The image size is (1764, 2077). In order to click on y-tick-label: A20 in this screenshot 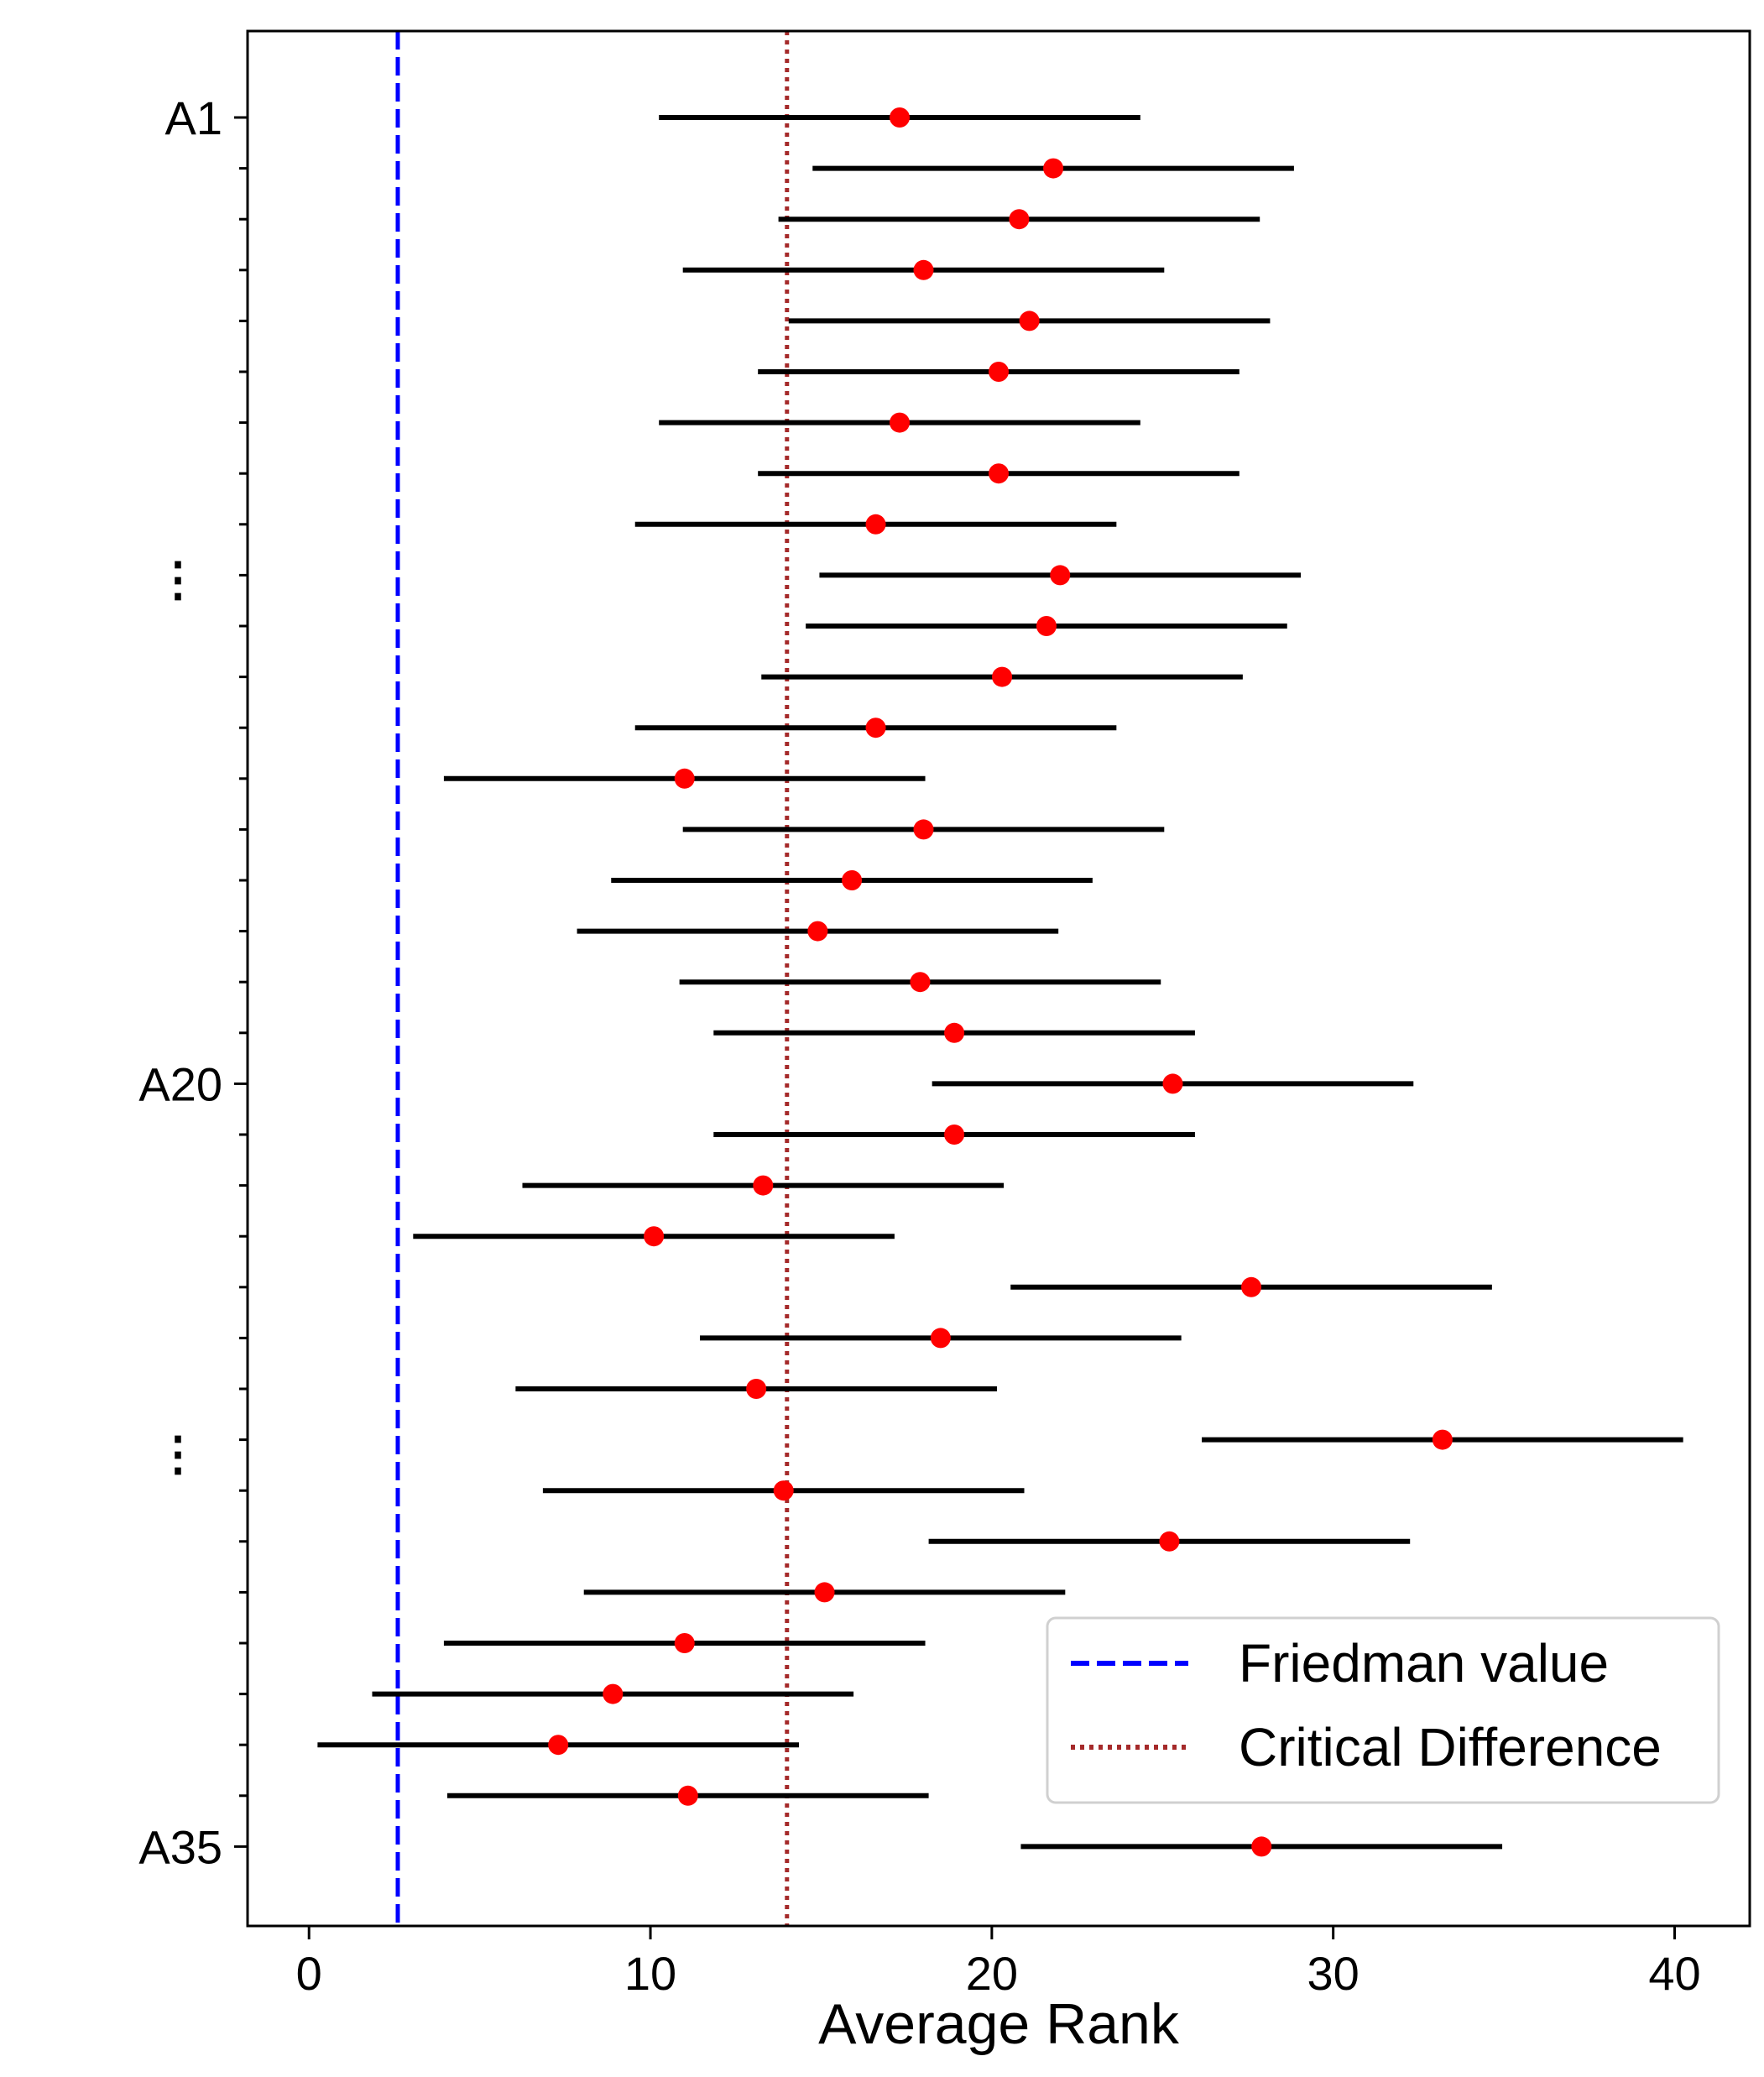, I will do `click(180, 1083)`.